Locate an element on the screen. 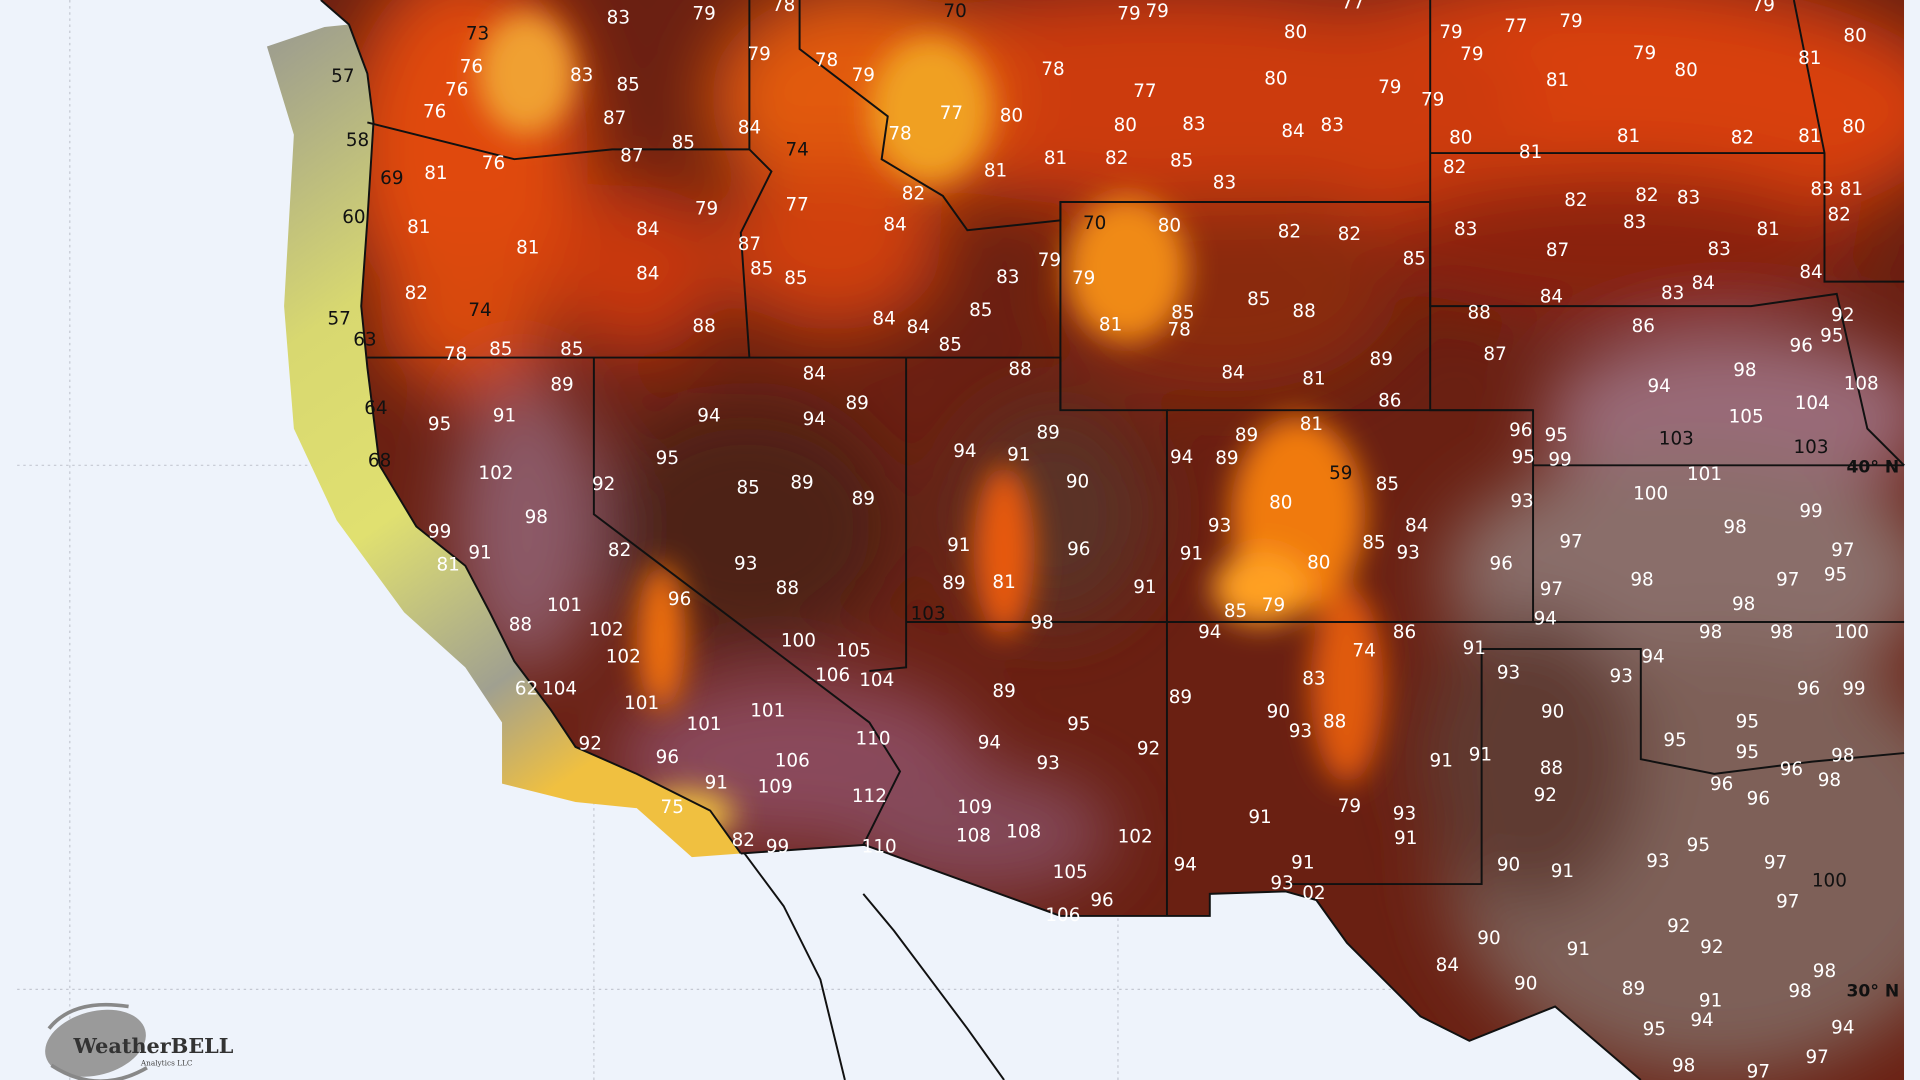 The image size is (1920, 1080). temperature-label: 77 is located at coordinates (1515, 26).